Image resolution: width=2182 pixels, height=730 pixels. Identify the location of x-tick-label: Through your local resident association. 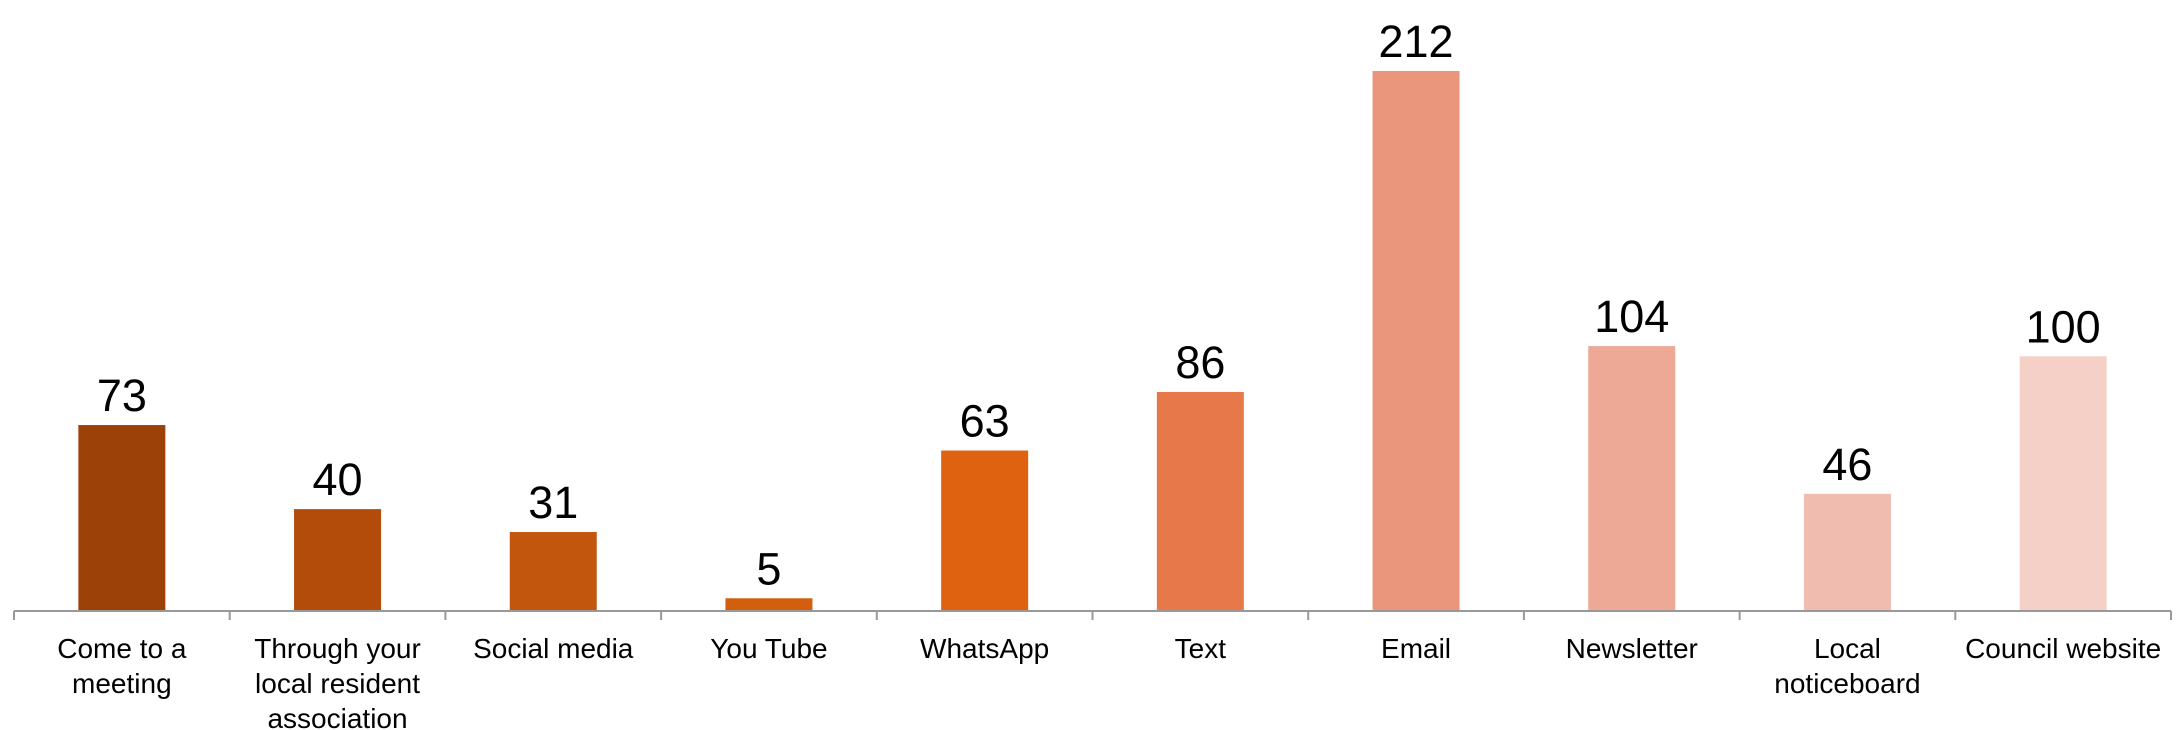
(337, 681).